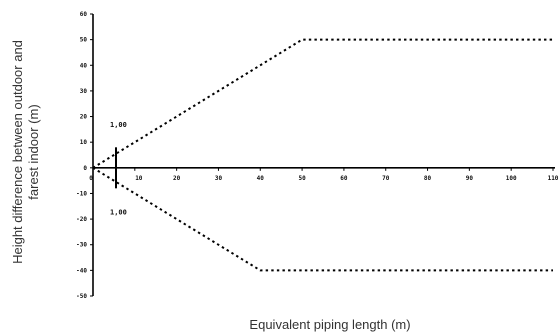  What do you see at coordinates (81, 219) in the screenshot?
I see `y-tick-label: -20` at bounding box center [81, 219].